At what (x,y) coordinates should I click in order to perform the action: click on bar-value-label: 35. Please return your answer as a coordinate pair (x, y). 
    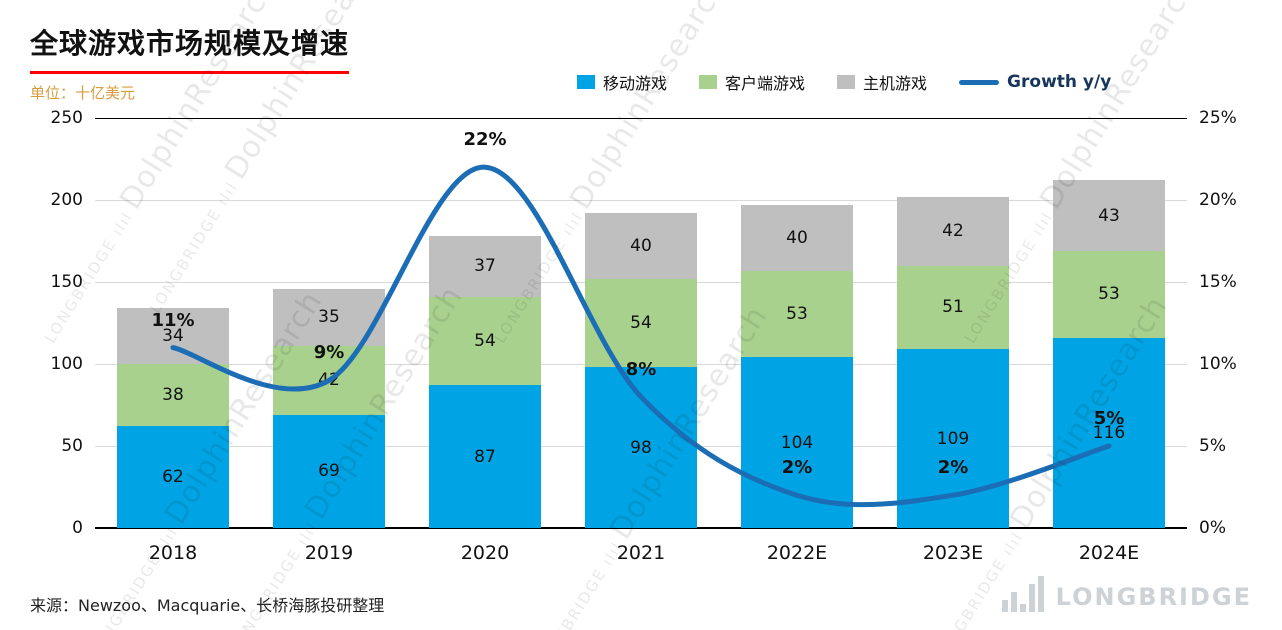
    Looking at the image, I should click on (329, 317).